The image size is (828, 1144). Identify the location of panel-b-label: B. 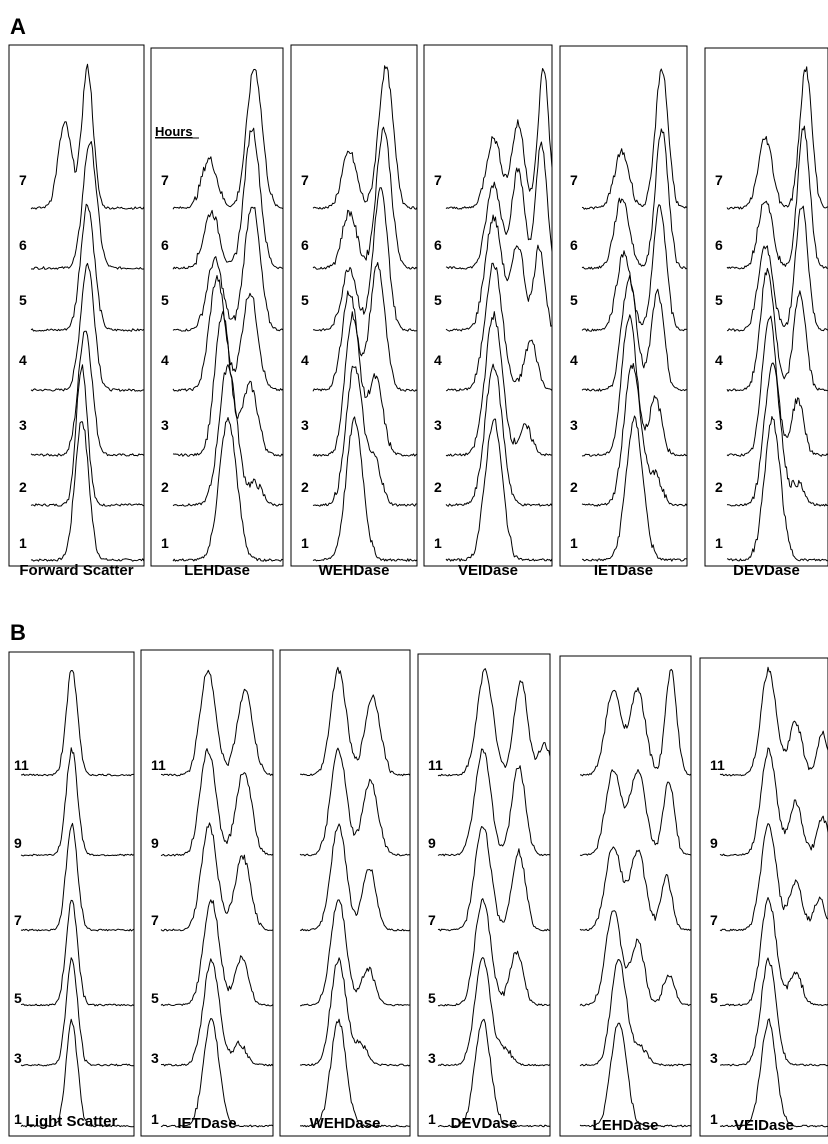
(18, 632).